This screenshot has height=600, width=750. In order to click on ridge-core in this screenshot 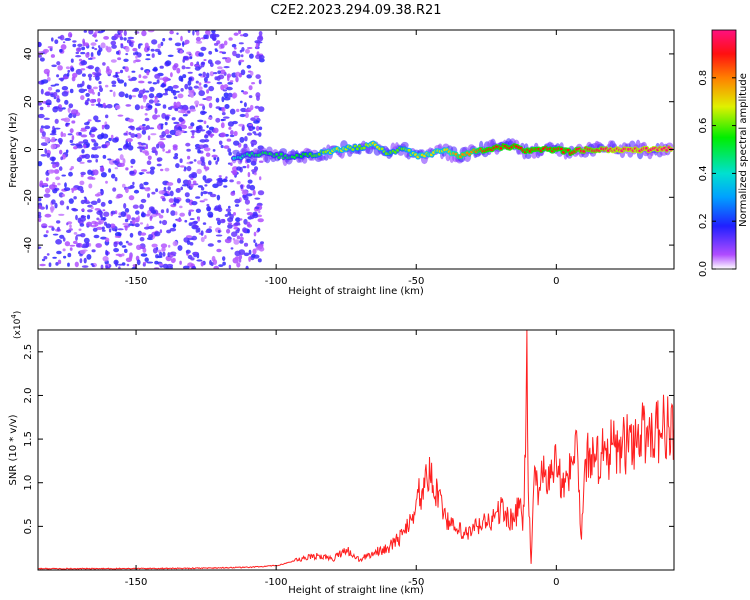, I will do `click(382, 149)`.